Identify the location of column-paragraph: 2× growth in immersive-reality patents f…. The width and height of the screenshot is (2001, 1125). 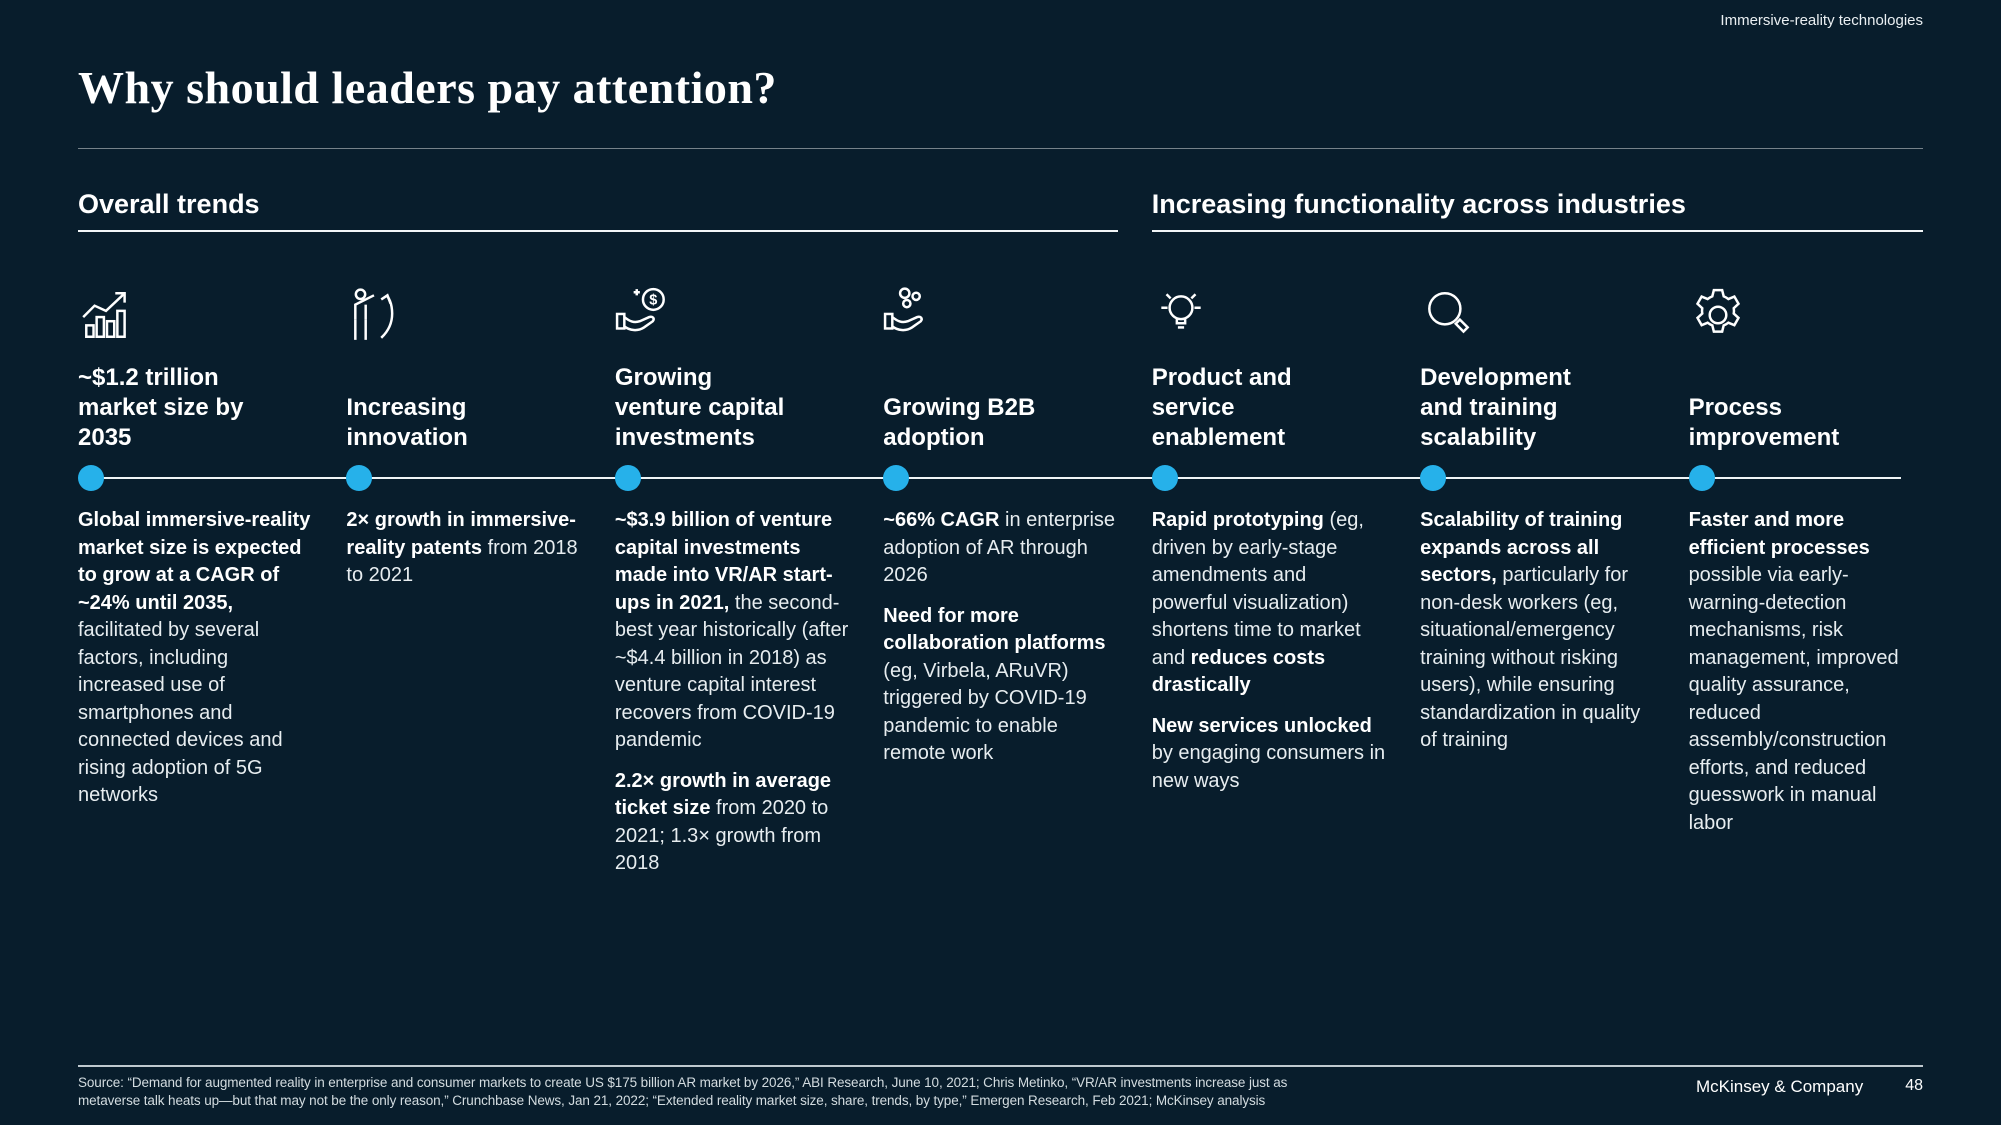
(462, 547).